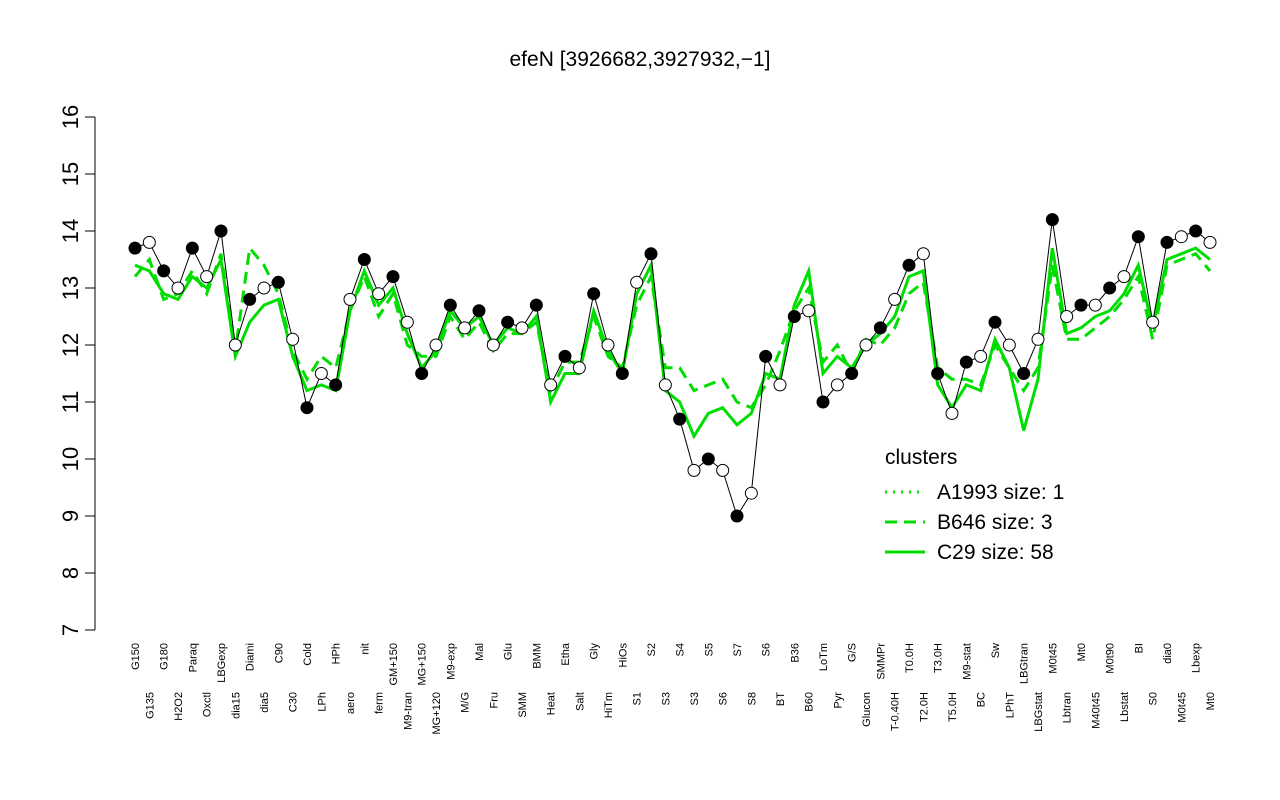  I want to click on x-tick-label: M9-tran, so click(408, 711).